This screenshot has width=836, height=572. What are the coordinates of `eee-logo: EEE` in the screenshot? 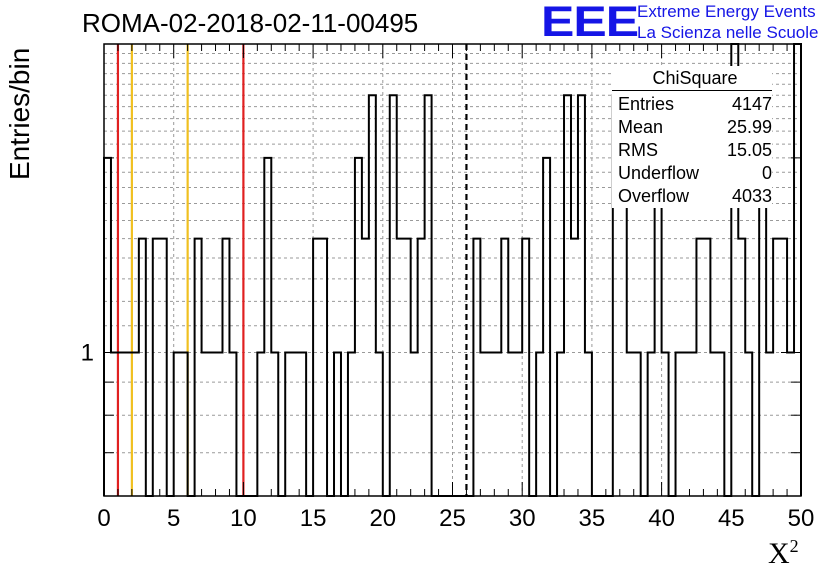 It's located at (590, 23).